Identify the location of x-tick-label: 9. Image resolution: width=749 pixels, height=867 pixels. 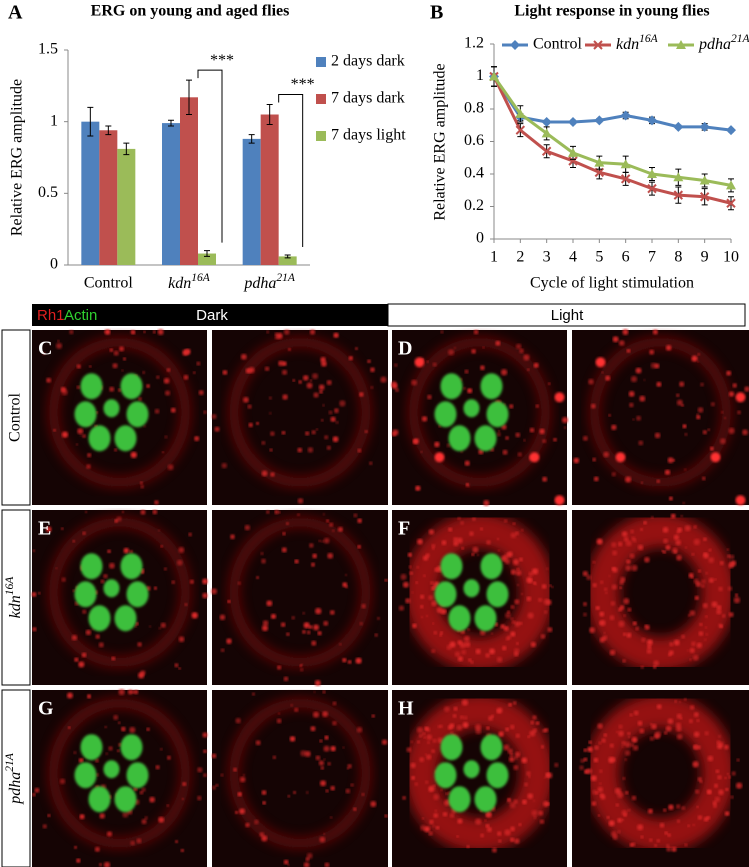
(705, 257).